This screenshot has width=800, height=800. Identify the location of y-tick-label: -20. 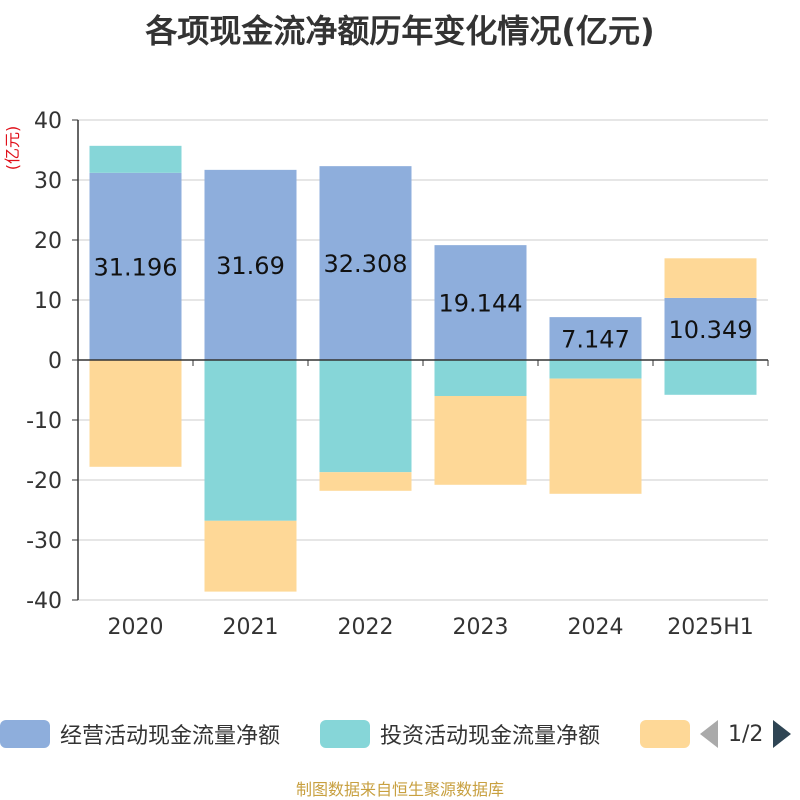
(44, 481).